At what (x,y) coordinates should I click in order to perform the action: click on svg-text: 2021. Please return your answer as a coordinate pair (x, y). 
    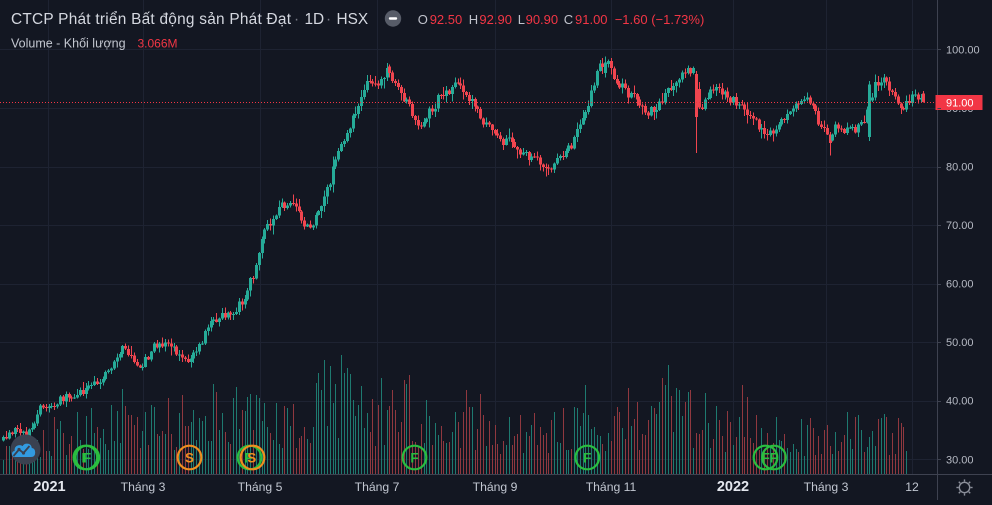
    Looking at the image, I should click on (49, 487).